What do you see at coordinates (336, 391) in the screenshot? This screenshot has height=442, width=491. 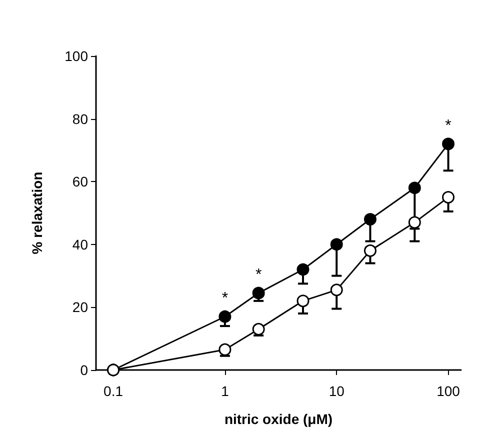 I see `x-tick-label: 10` at bounding box center [336, 391].